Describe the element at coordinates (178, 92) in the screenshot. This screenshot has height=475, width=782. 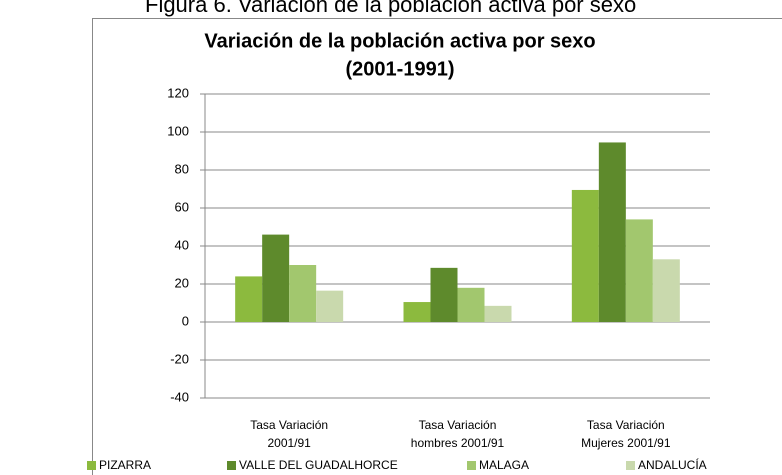
I see `y-tick-label: 120` at that location.